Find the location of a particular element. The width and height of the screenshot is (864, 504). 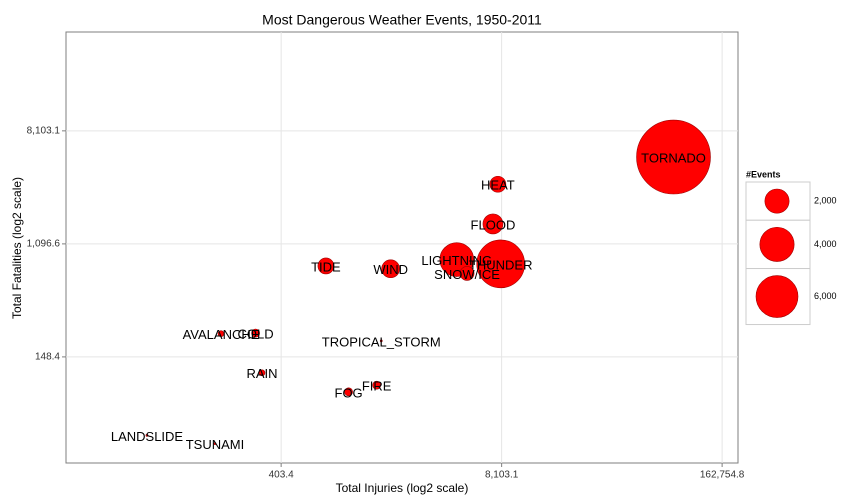

y-tick-label: 1,096.6 is located at coordinates (44, 244).